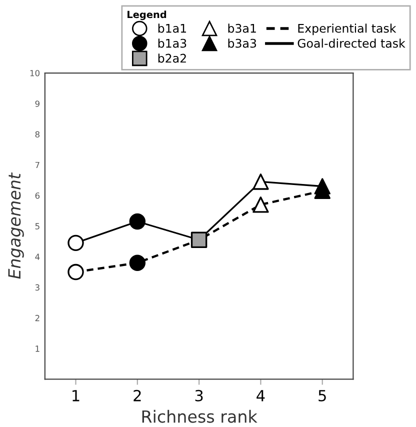 This screenshot has width=416, height=427. Describe the element at coordinates (38, 349) in the screenshot. I see `y-tick-label: 1` at that location.